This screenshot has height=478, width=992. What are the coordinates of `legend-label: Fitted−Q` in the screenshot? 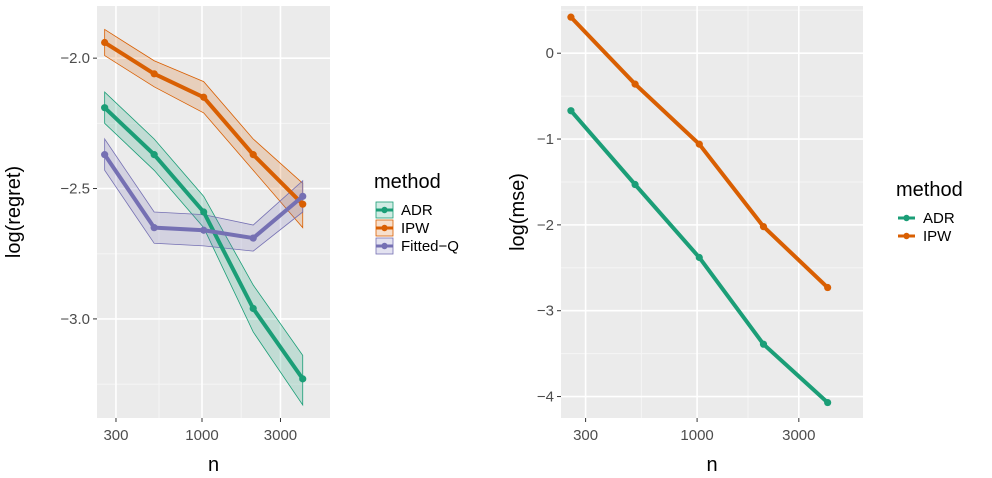 It's located at (430, 246).